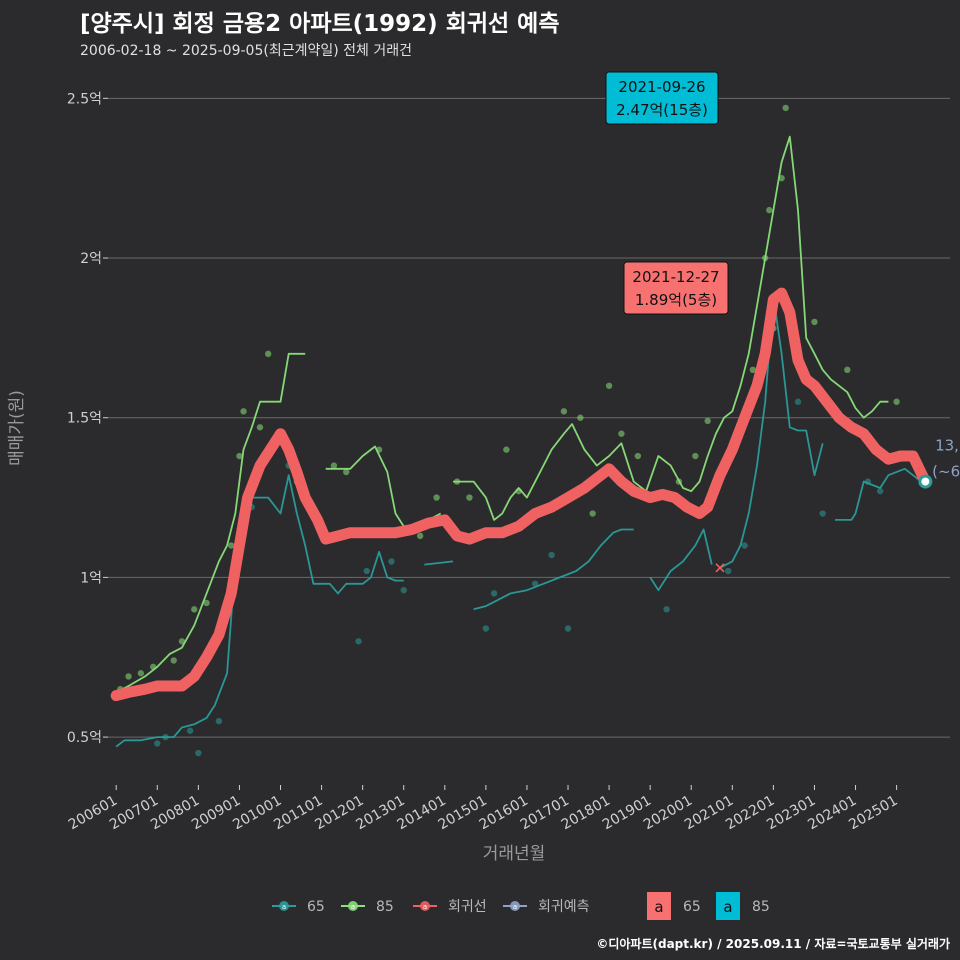 The width and height of the screenshot is (960, 960). Describe the element at coordinates (564, 907) in the screenshot. I see `legend-label: 회귀예측` at that location.